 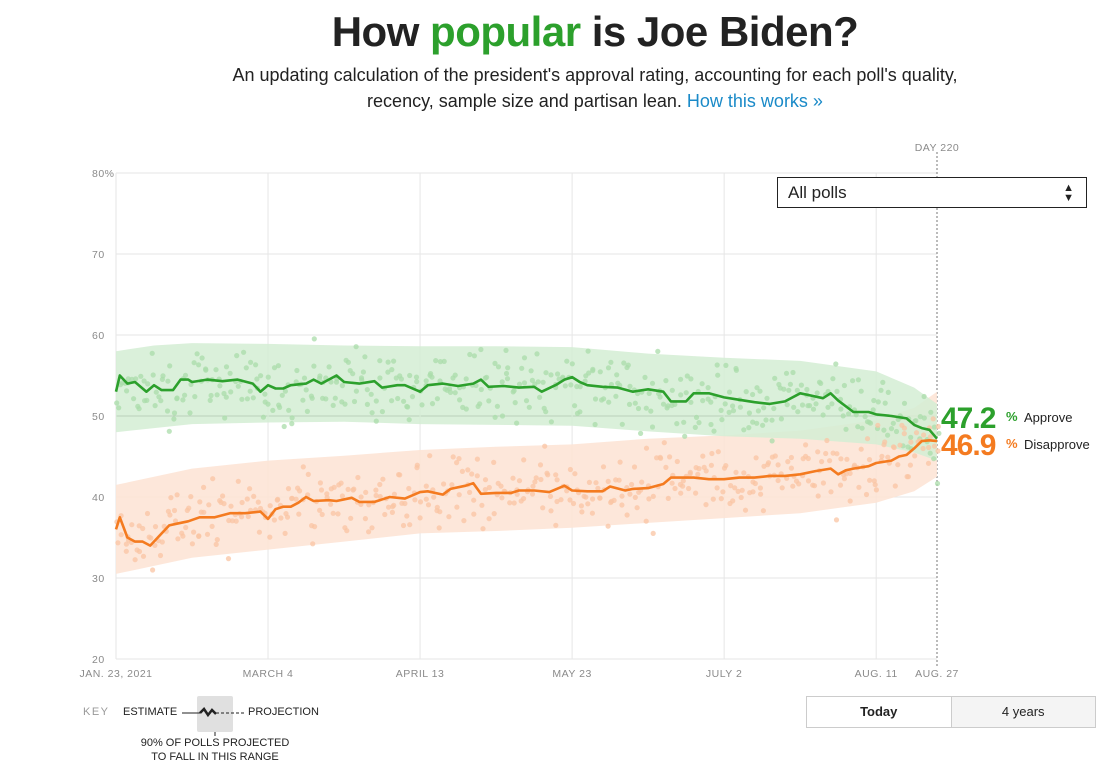 I want to click on poll-filter-value: All polls, so click(x=817, y=192).